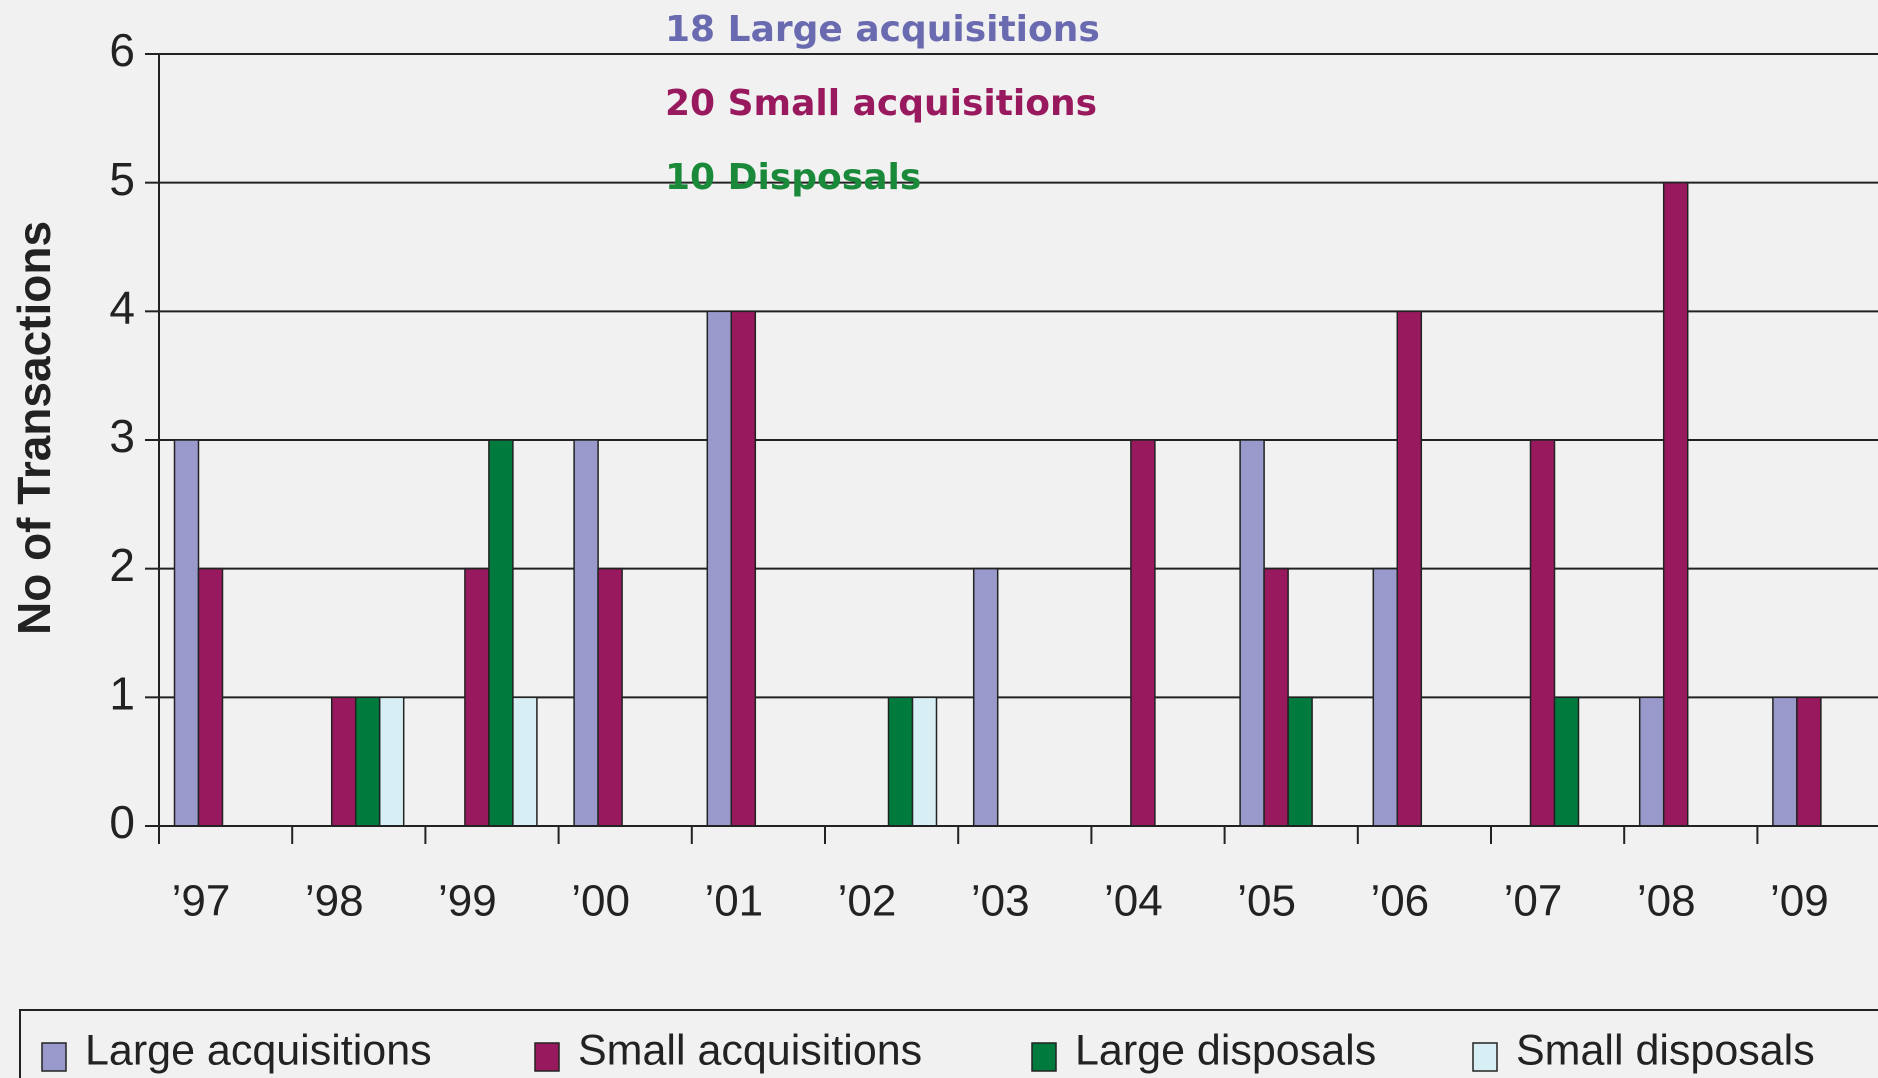 This screenshot has width=1878, height=1078. I want to click on x-tick-label: ’00, so click(600, 901).